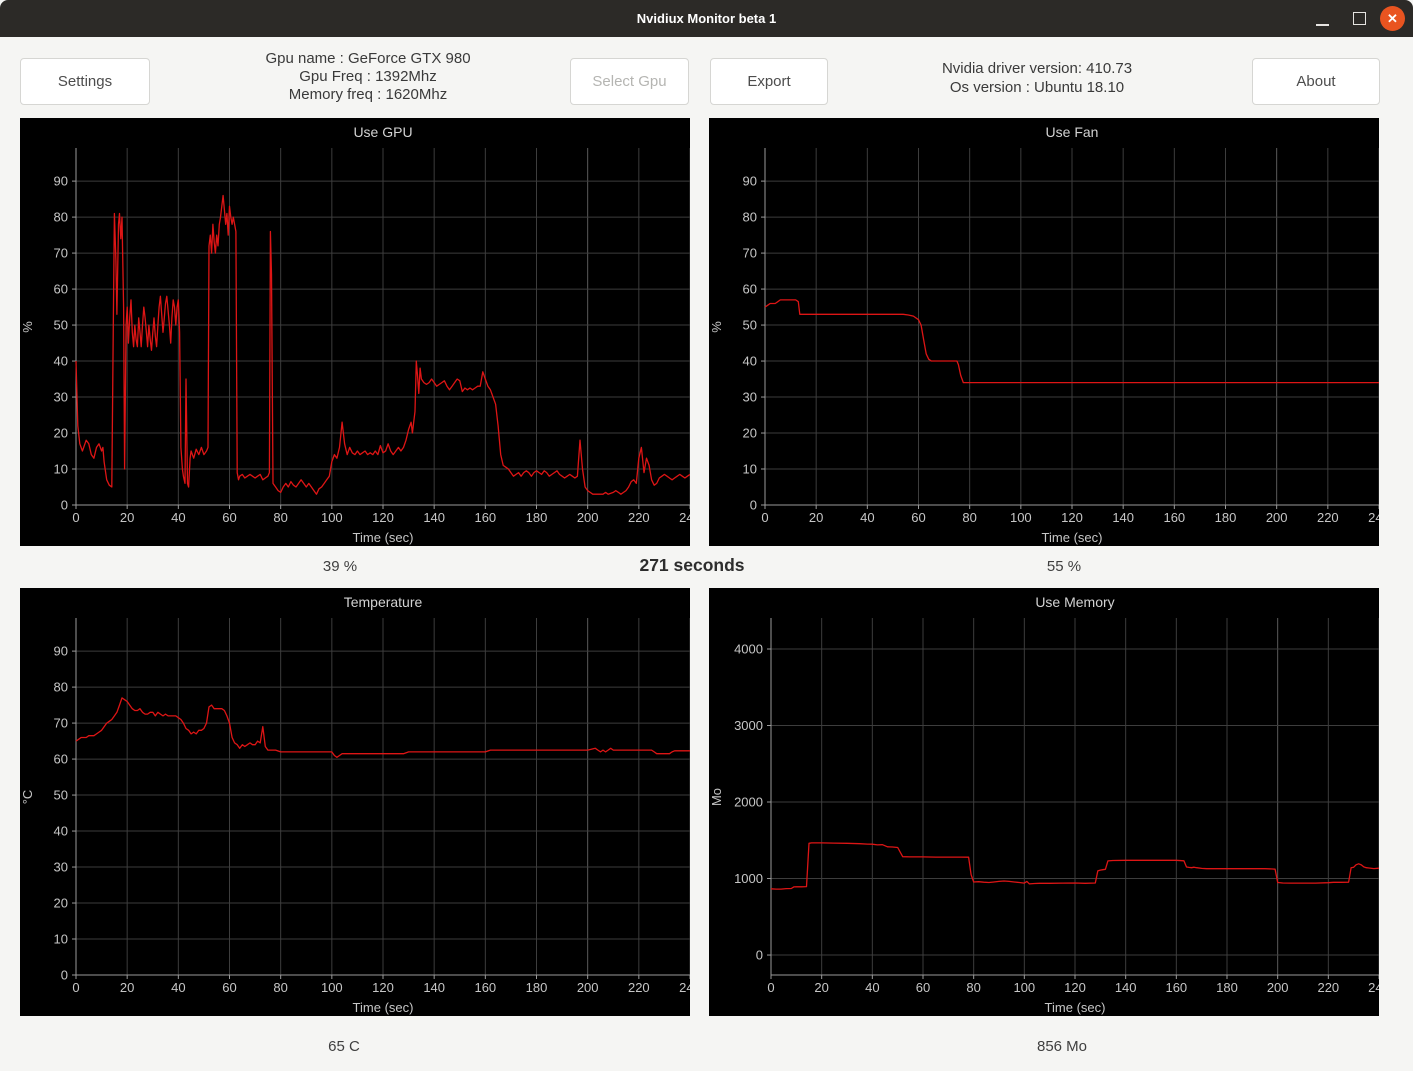 This screenshot has width=1413, height=1071. What do you see at coordinates (1072, 132) in the screenshot?
I see `svg-text: Use Fan` at bounding box center [1072, 132].